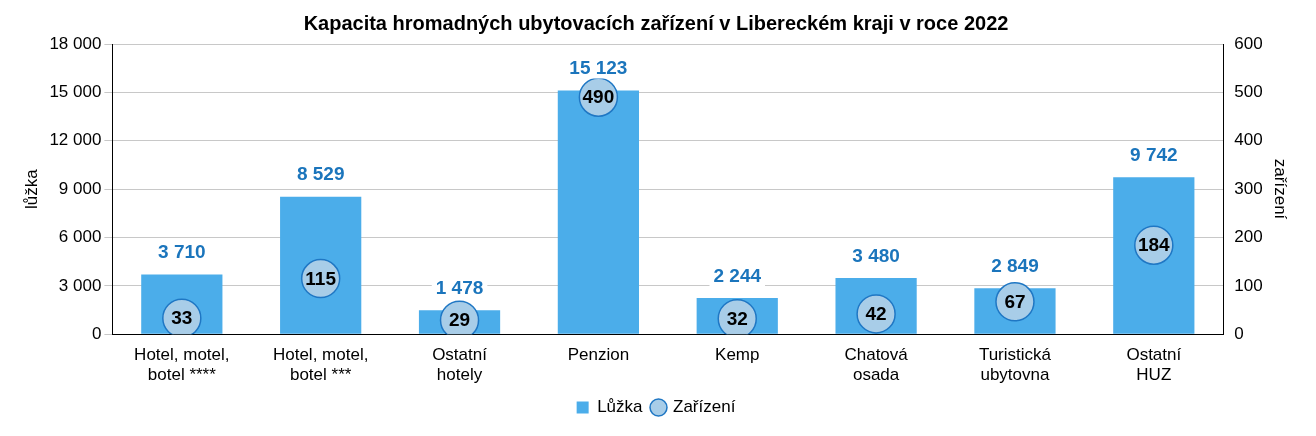  What do you see at coordinates (96, 333) in the screenshot?
I see `y-tick-label: 0` at bounding box center [96, 333].